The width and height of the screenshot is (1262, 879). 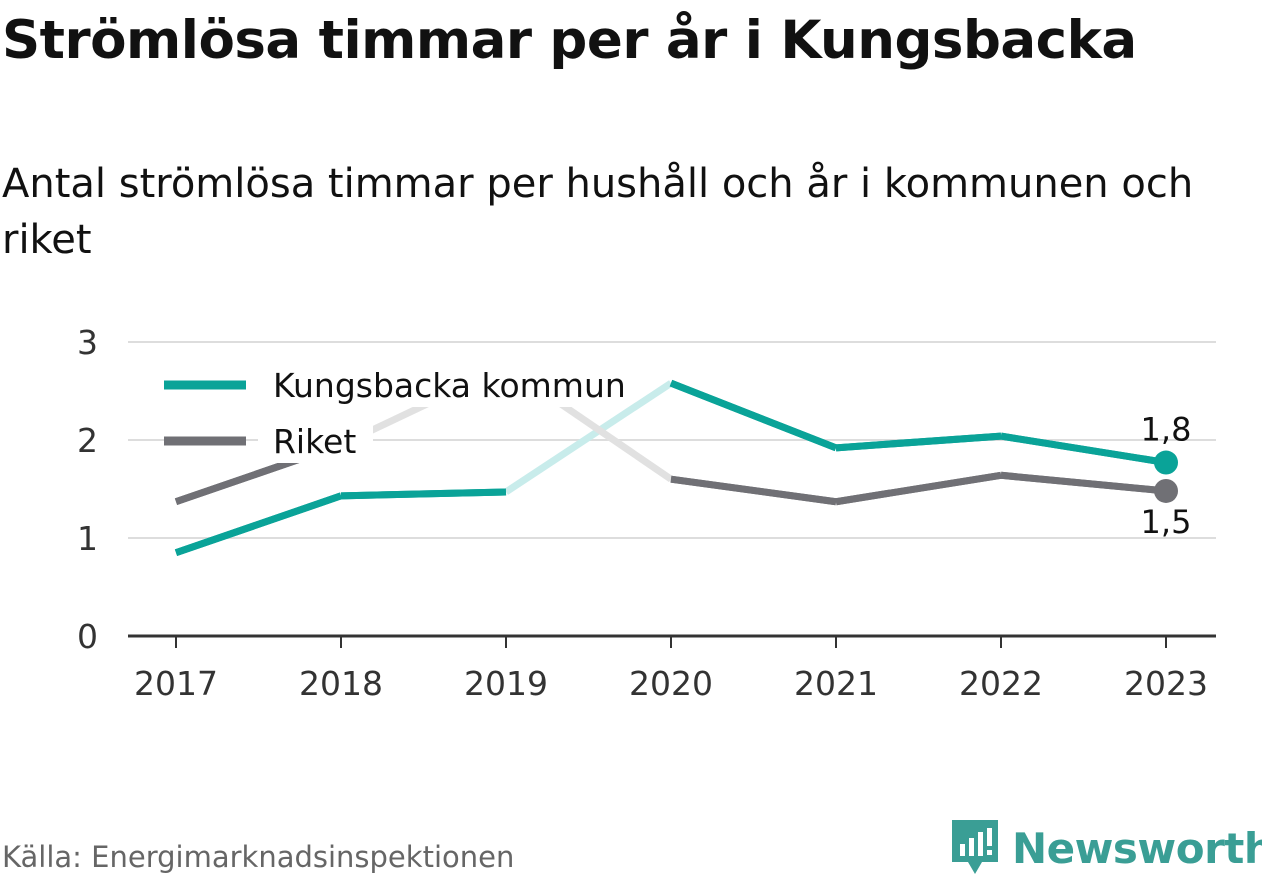 What do you see at coordinates (836, 683) in the screenshot?
I see `x-tick-label: 2021` at bounding box center [836, 683].